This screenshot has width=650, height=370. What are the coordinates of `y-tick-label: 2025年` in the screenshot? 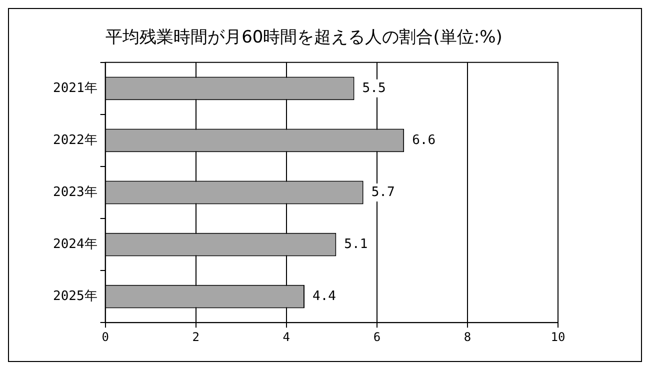 It's located at (75, 296).